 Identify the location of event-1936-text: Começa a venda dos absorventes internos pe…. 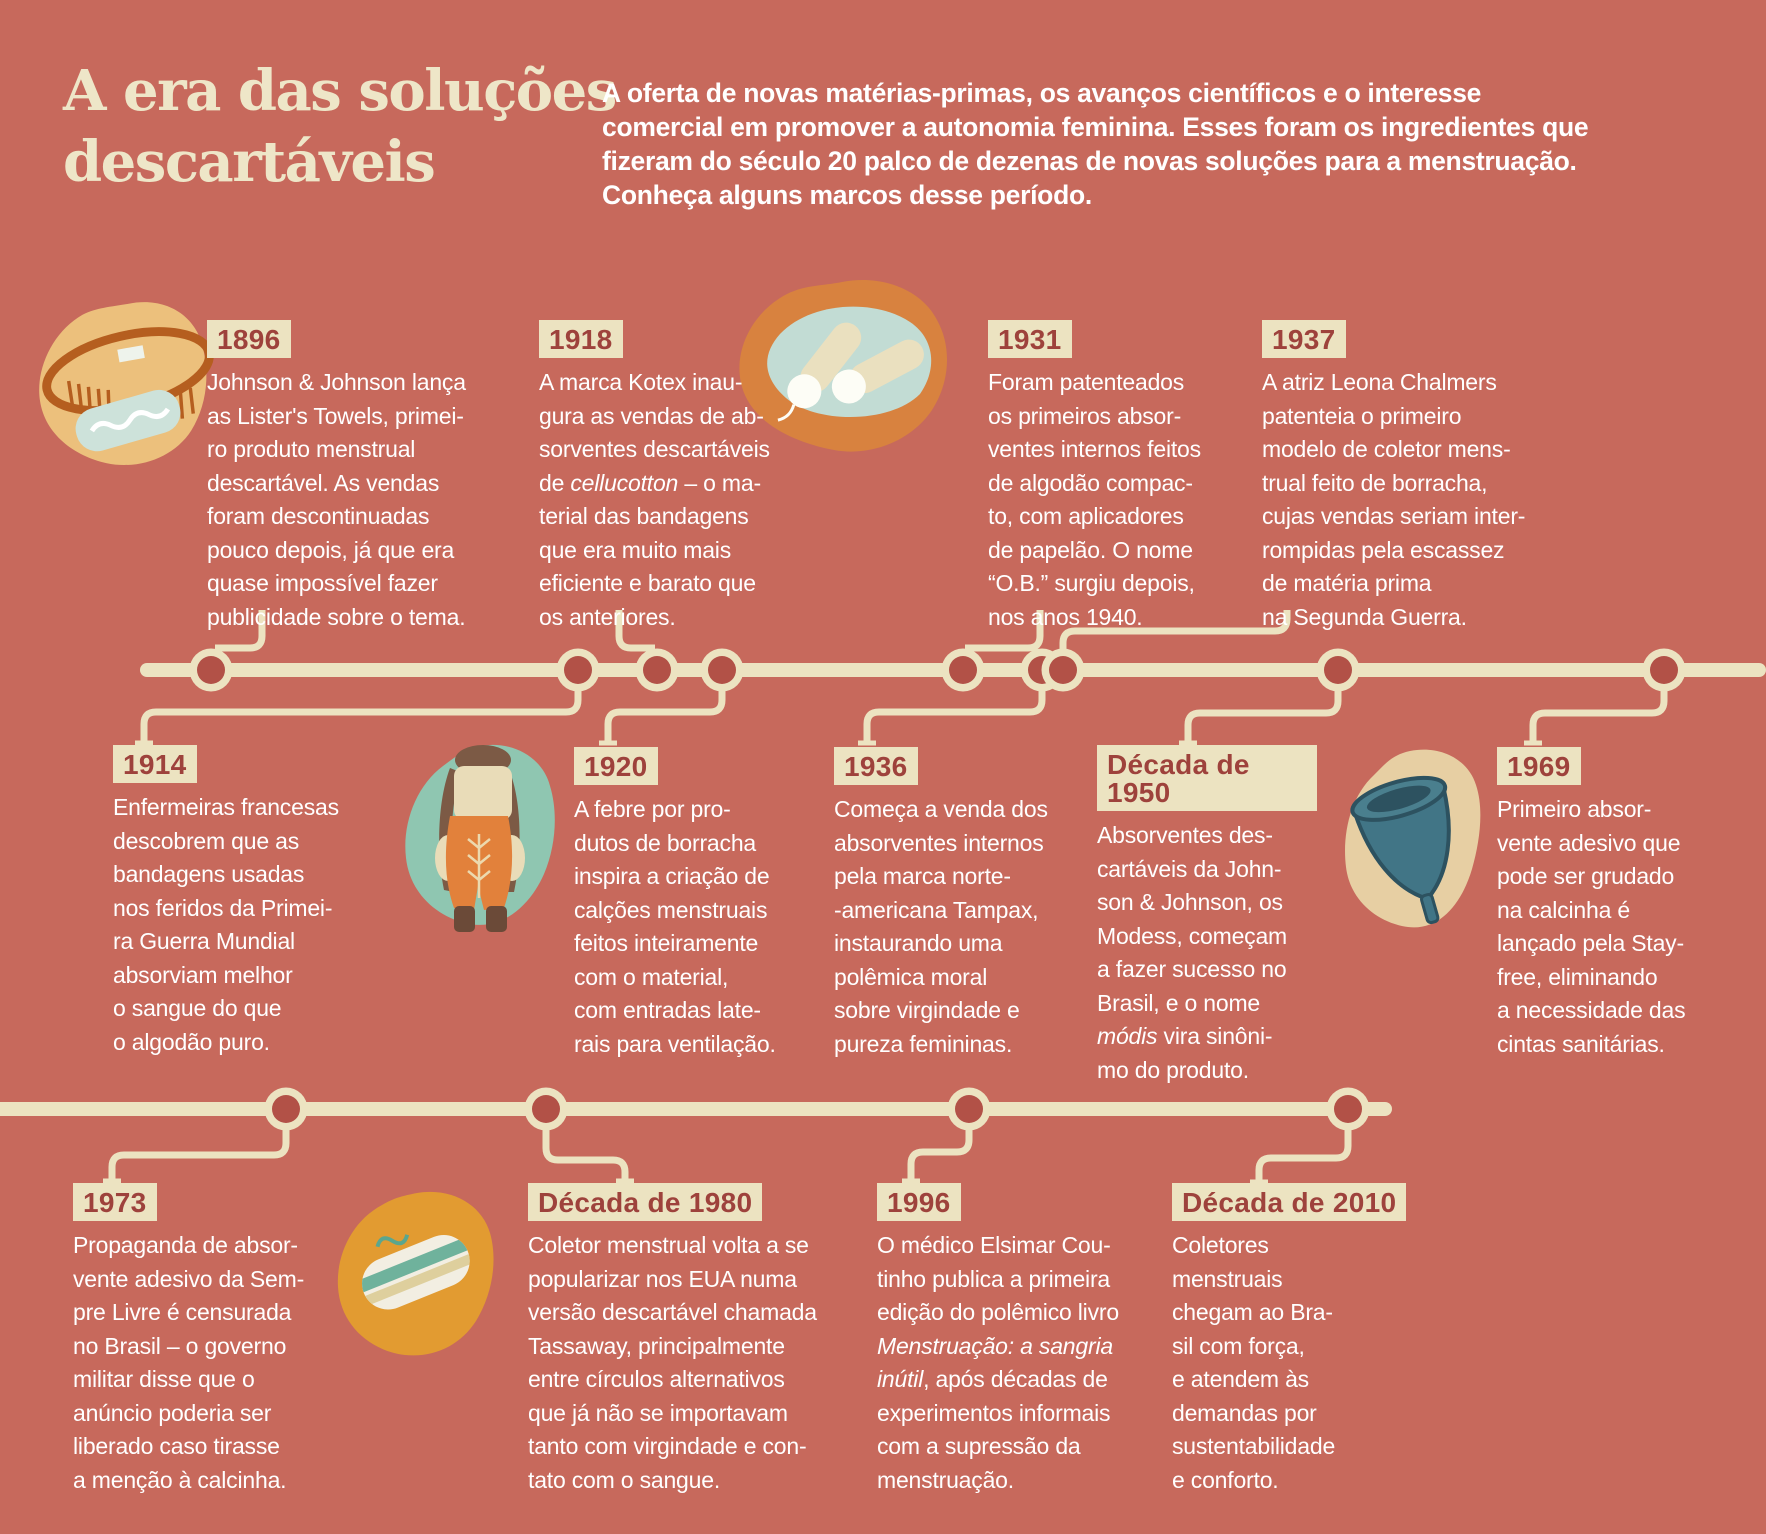
(941, 926).